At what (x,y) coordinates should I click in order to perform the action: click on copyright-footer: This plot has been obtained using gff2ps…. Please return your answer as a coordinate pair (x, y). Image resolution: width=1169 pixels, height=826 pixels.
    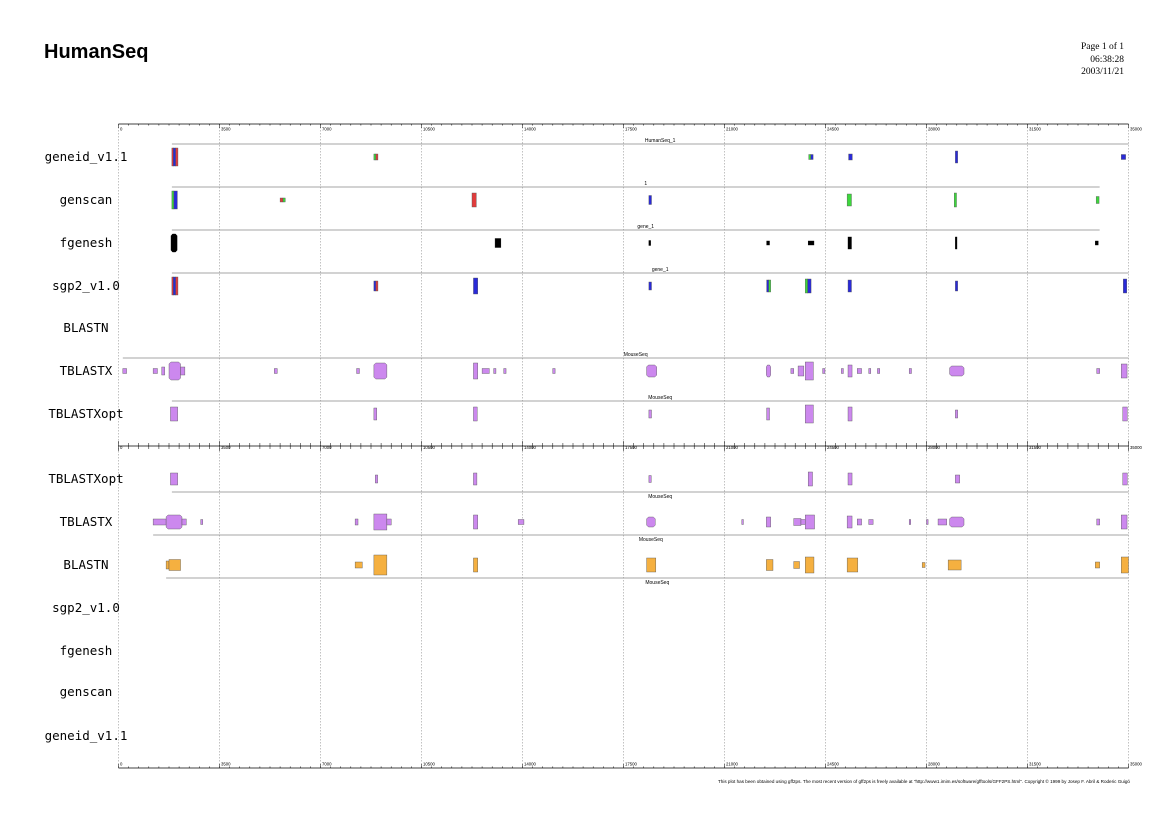
    Looking at the image, I should click on (923, 781).